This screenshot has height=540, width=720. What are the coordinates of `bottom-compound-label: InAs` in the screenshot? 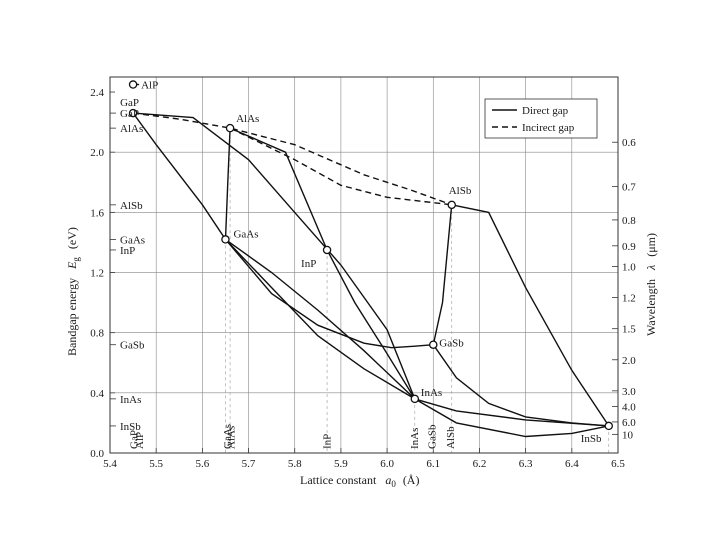 It's located at (415, 438).